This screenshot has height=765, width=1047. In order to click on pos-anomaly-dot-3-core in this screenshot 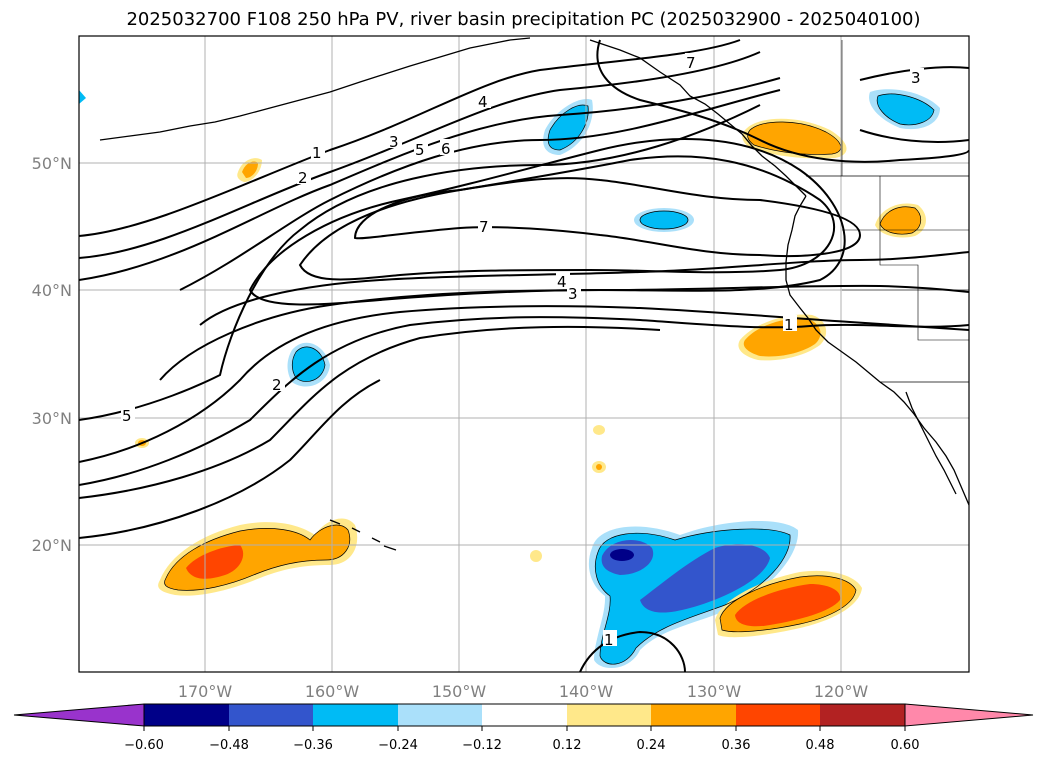, I will do `click(599, 467)`.